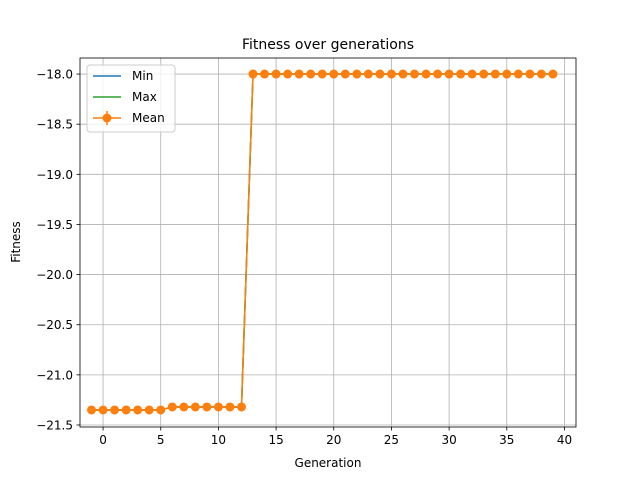 The height and width of the screenshot is (480, 640). What do you see at coordinates (144, 97) in the screenshot?
I see `legend-label-max: Max` at bounding box center [144, 97].